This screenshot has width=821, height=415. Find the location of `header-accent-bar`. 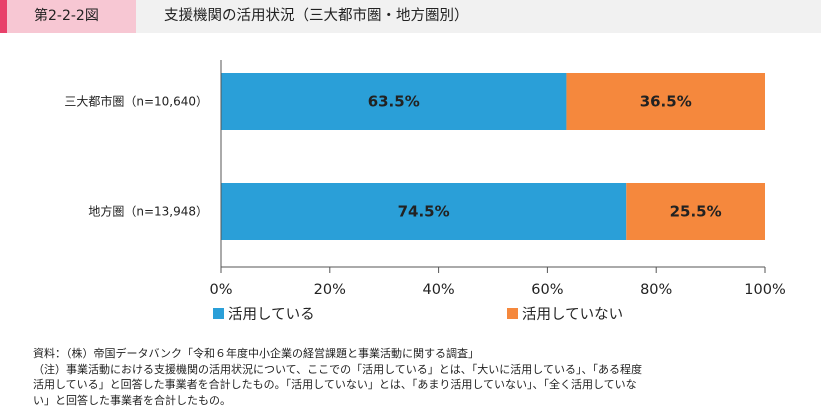

header-accent-bar is located at coordinates (3, 16).